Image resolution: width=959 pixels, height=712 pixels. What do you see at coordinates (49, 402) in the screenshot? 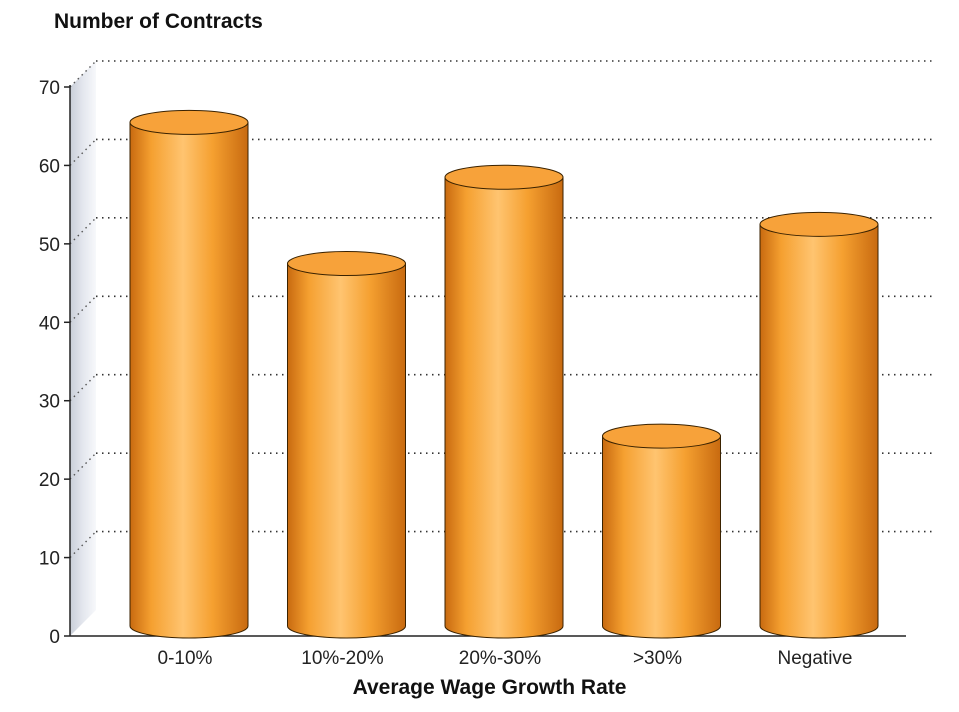
I see `y-tick-label: 30` at bounding box center [49, 402].